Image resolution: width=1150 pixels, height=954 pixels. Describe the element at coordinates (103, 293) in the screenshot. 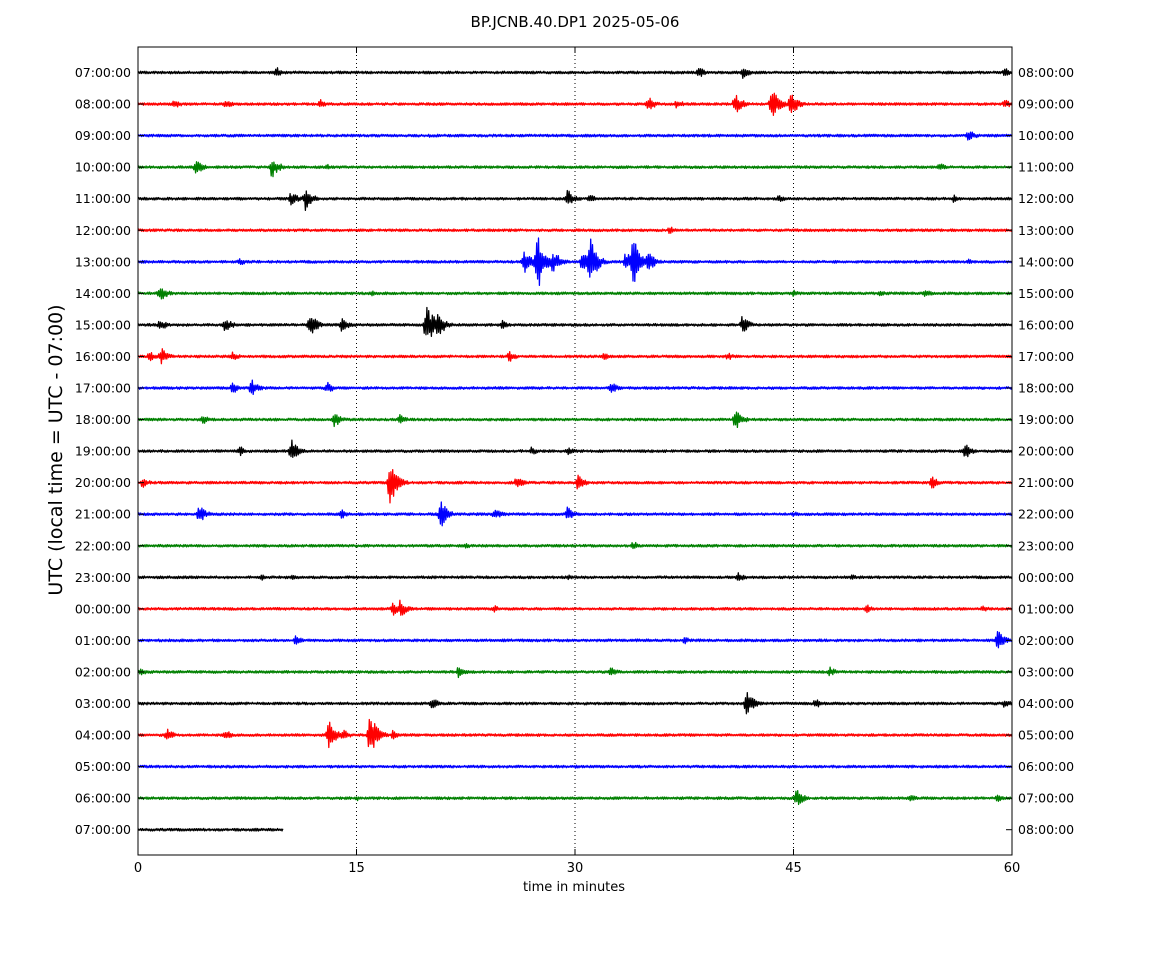

I see `y-tick-label-left: 14:00:00` at that location.